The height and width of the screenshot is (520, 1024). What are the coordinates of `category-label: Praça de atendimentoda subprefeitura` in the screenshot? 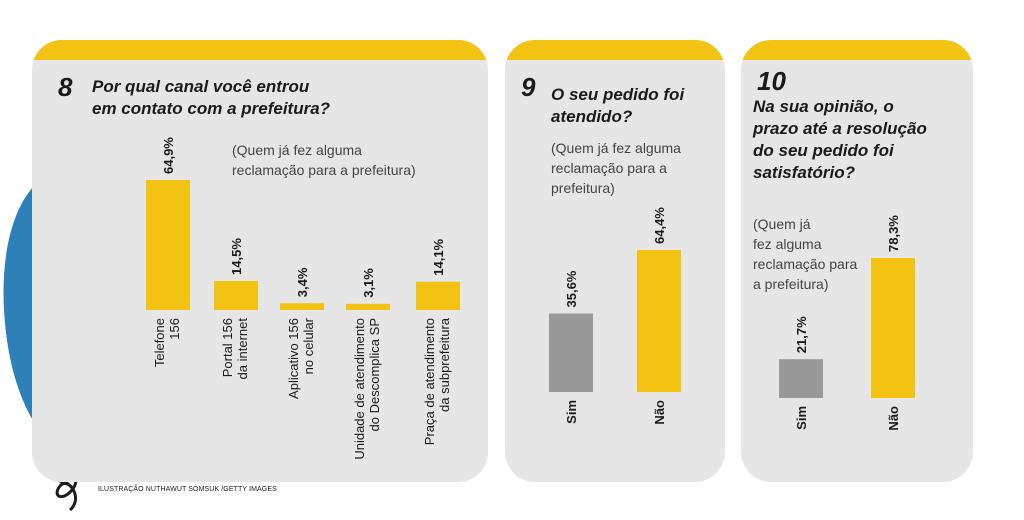 It's located at (437, 381).